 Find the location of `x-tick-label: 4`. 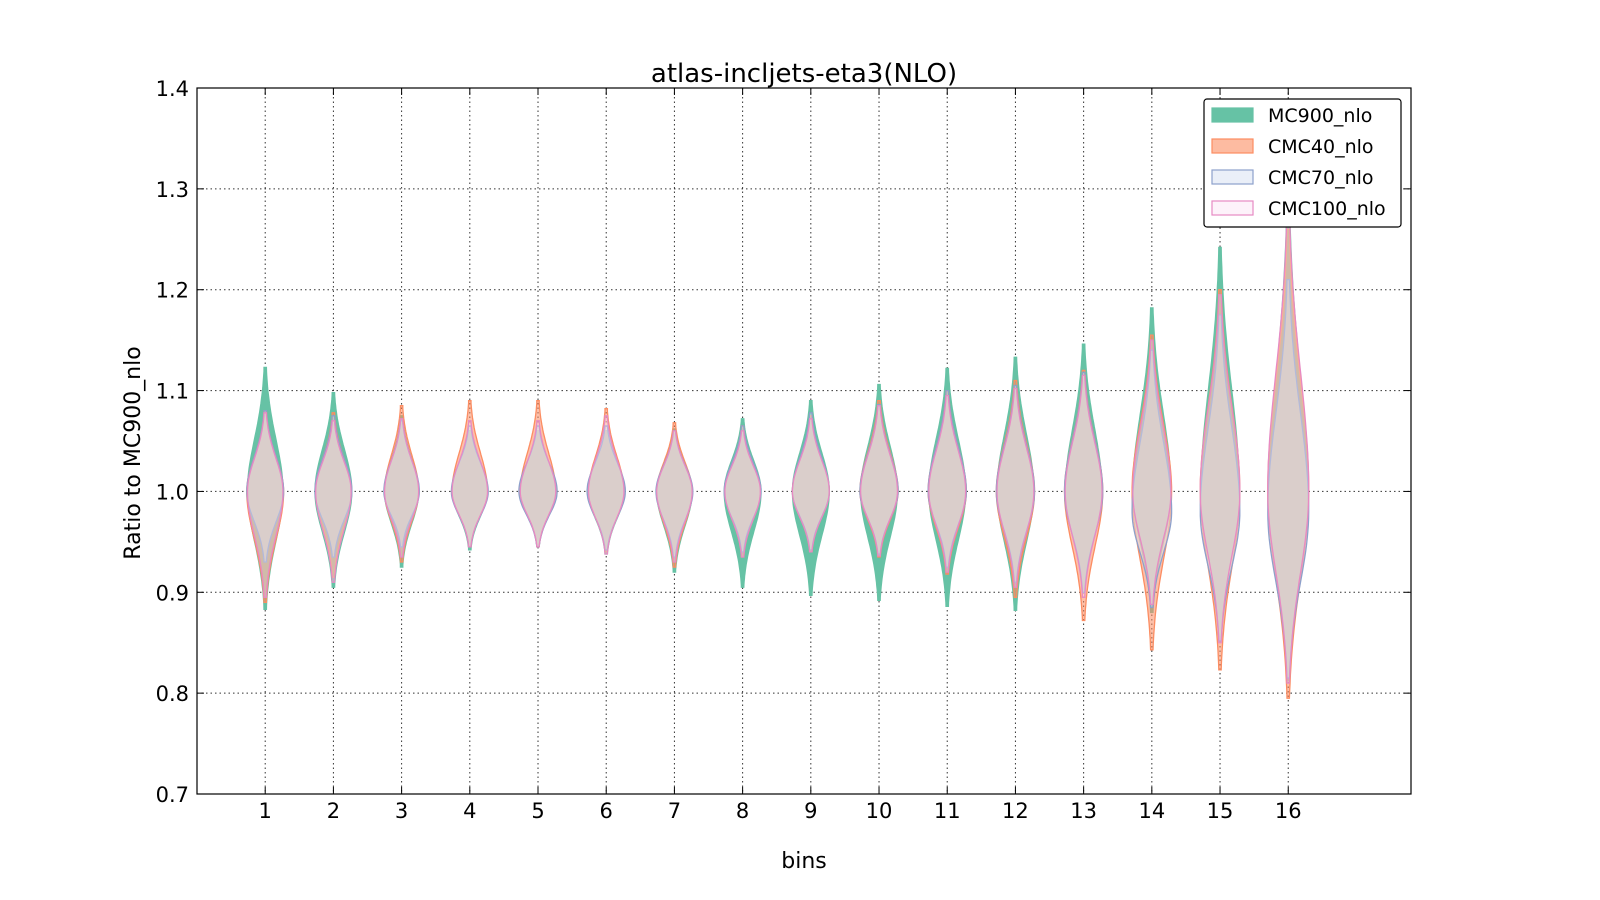

x-tick-label: 4 is located at coordinates (469, 811).